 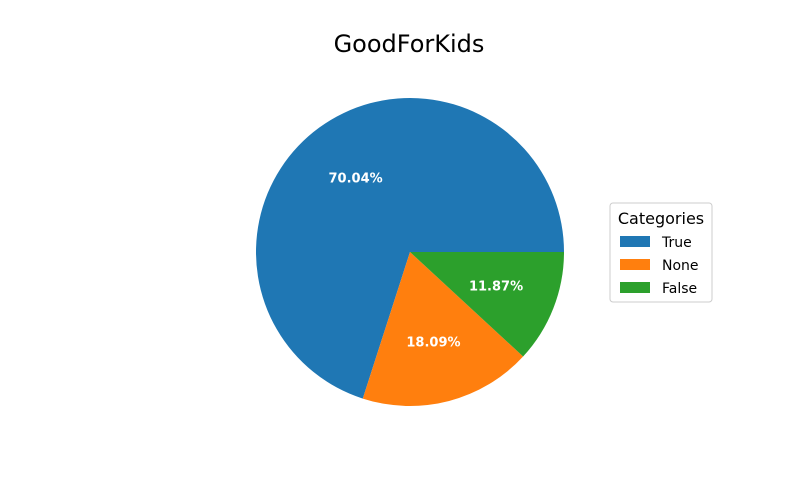 I want to click on legend-entries: True None False, so click(x=659, y=266).